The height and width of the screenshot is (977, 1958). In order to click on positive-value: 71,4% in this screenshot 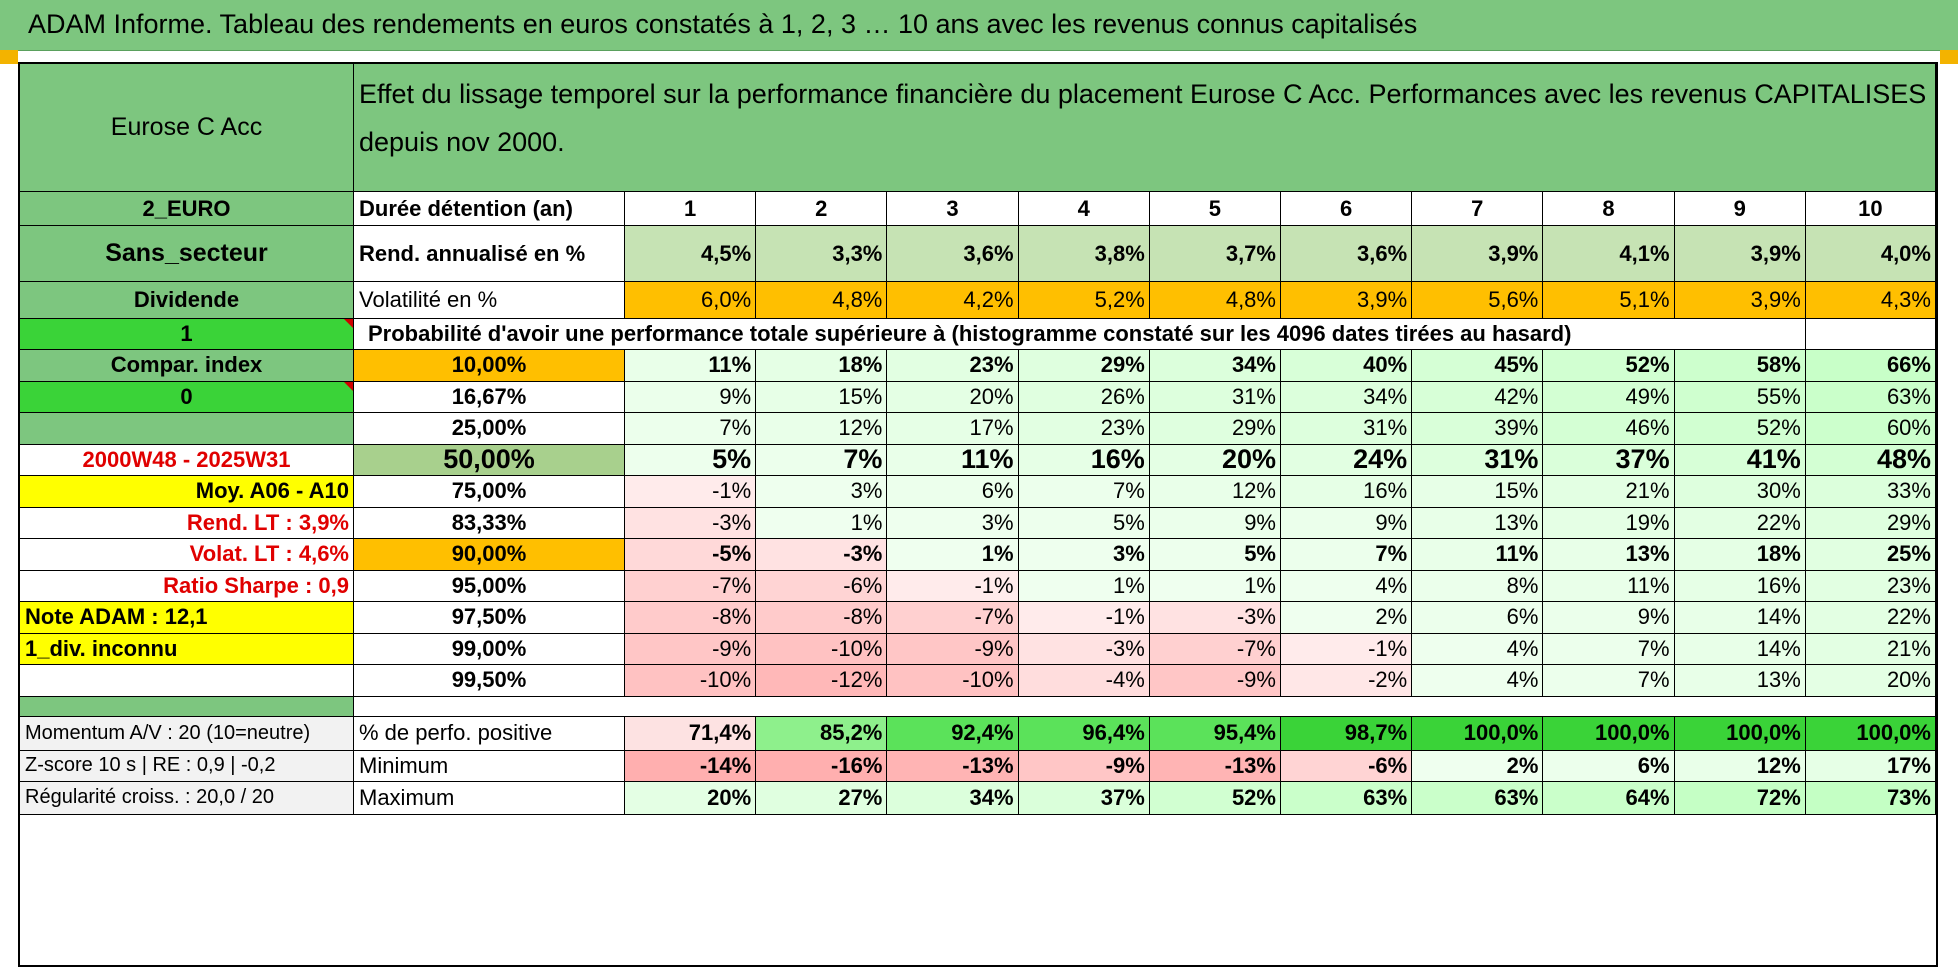, I will do `click(691, 733)`.